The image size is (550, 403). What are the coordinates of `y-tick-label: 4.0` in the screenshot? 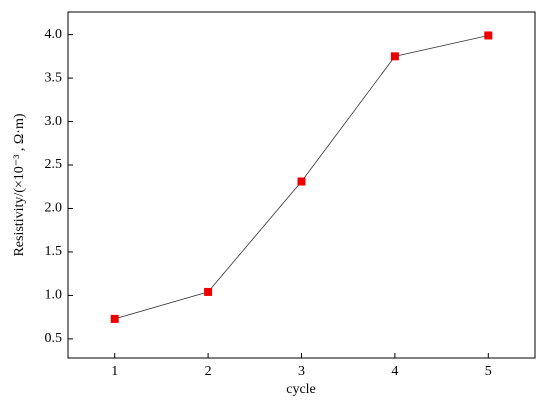 It's located at (54, 34).